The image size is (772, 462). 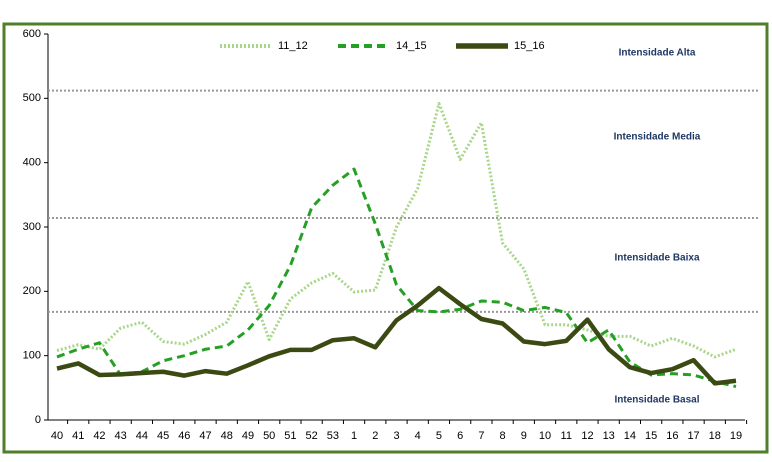 I want to click on x-tick-label: 51, so click(x=290, y=436).